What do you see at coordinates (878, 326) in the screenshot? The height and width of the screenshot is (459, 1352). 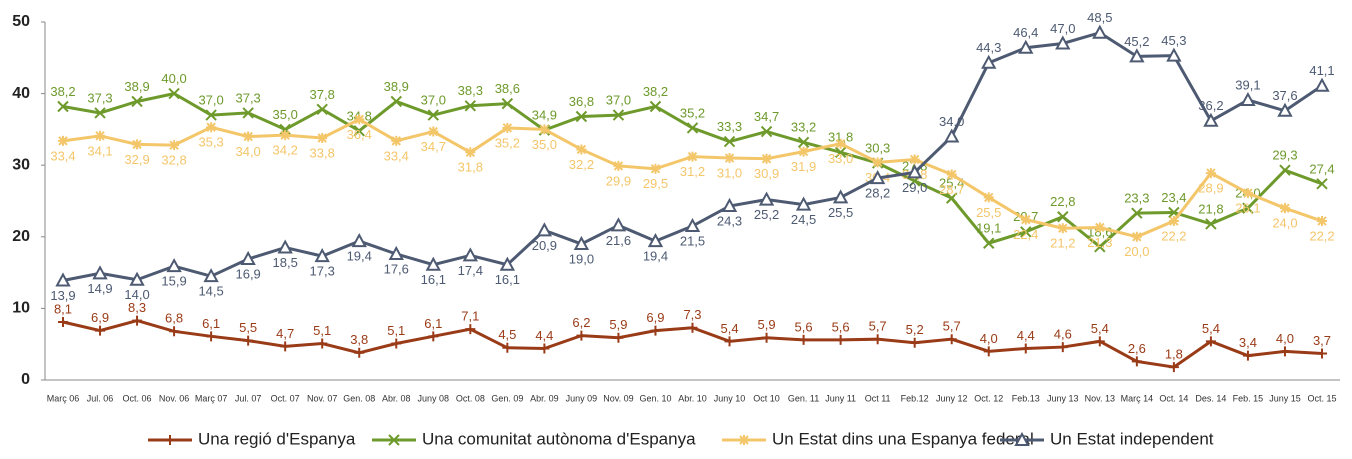 I see `data-label: 5,7` at bounding box center [878, 326].